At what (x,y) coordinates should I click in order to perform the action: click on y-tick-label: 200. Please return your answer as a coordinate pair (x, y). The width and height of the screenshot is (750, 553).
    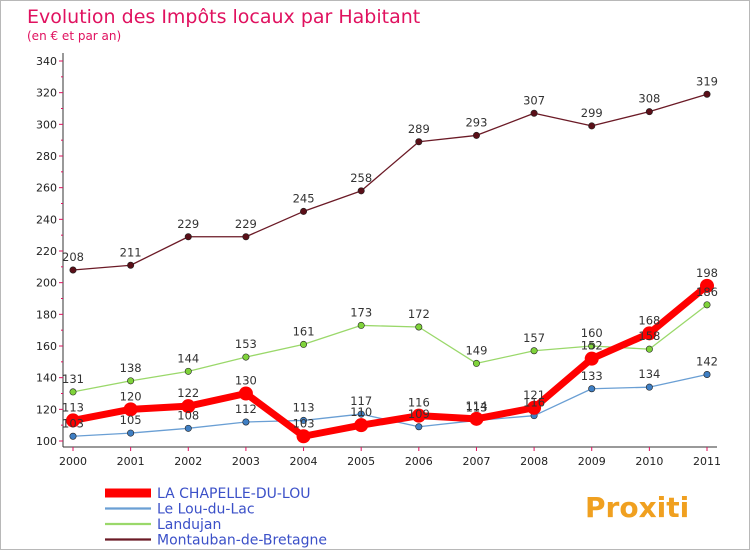
    Looking at the image, I should click on (46, 283).